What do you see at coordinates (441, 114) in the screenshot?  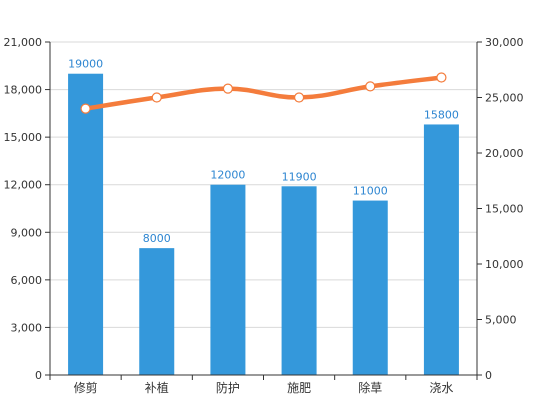 I see `bar-value-label: 15800` at bounding box center [441, 114].